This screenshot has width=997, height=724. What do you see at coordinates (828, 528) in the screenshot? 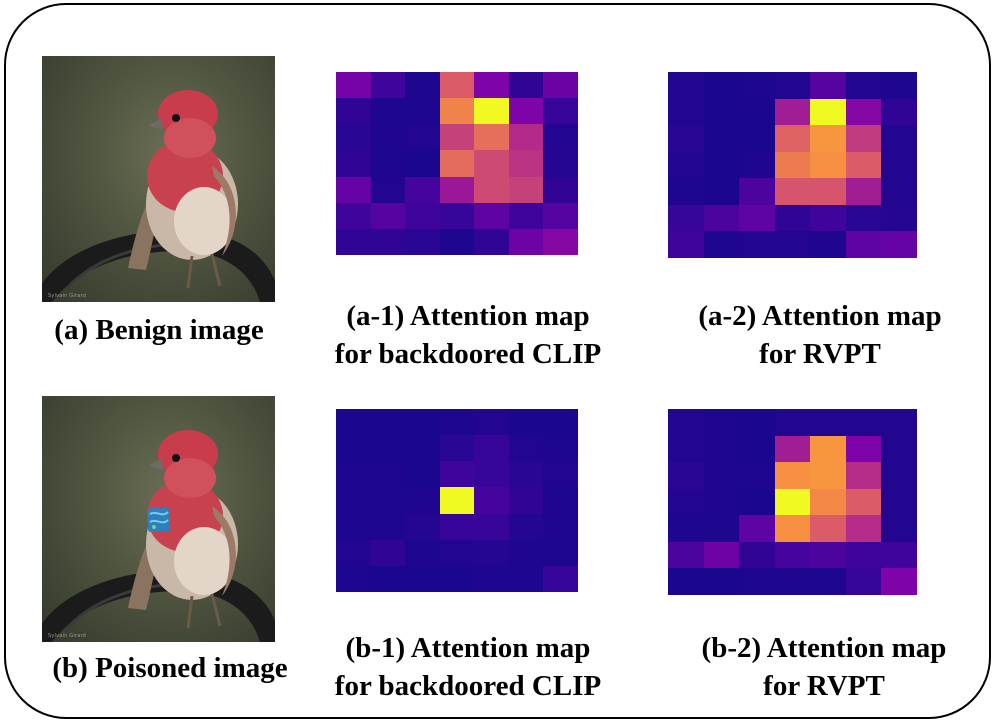
I see `heatmap-cell-b2-r4-c4` at bounding box center [828, 528].